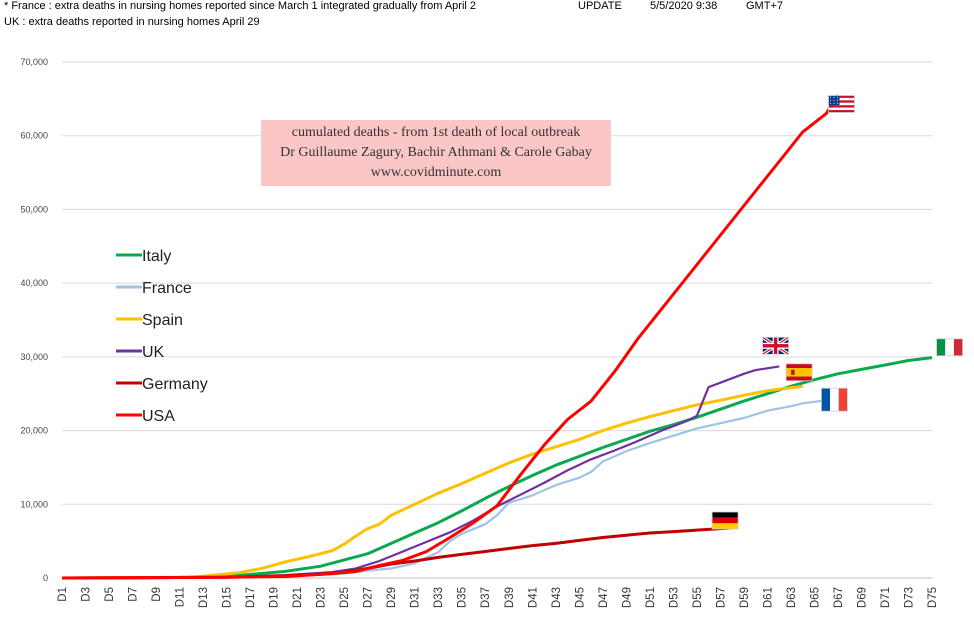 The height and width of the screenshot is (625, 974). I want to click on x-tick-label: D67, so click(839, 597).